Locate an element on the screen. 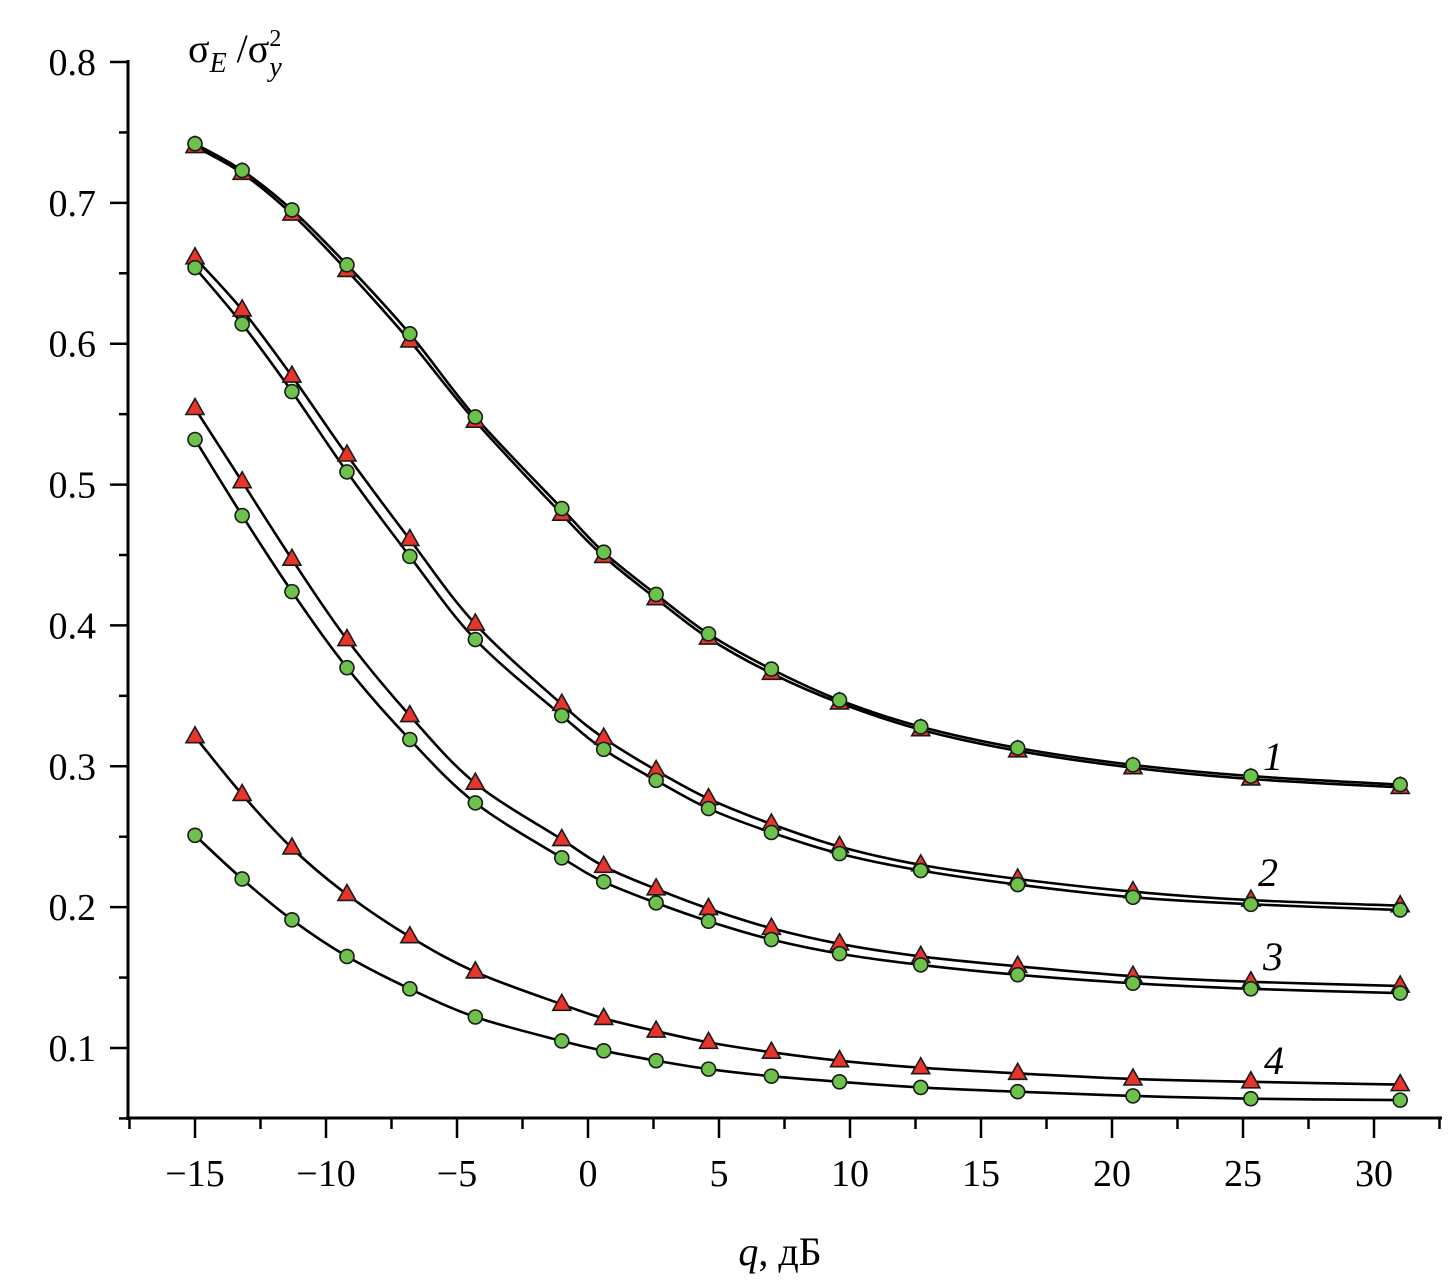  y-tick-label: 0.4 is located at coordinates (73, 626).